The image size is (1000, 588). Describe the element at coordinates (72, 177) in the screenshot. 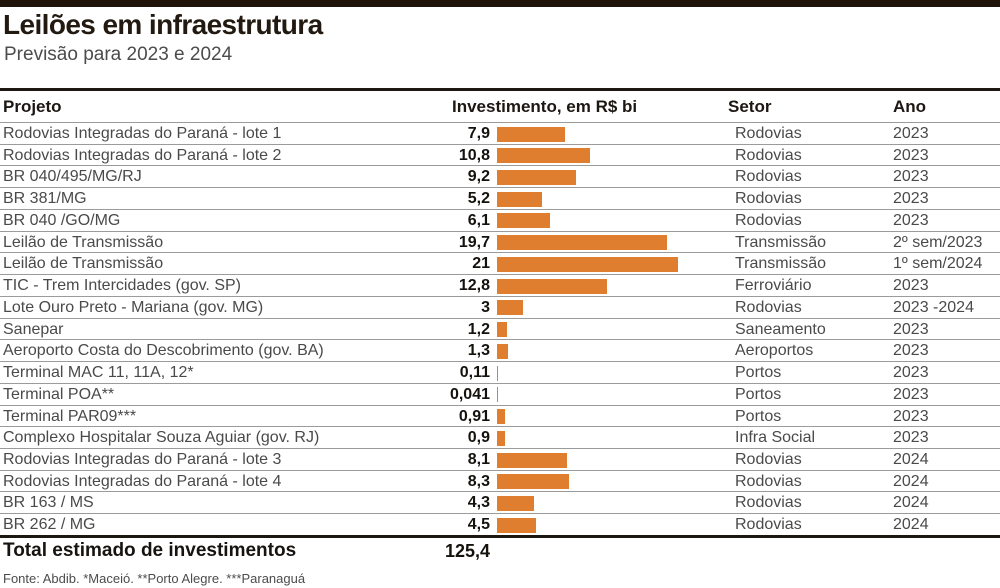

I see `project-name: BR 040/495/MG/RJ` at that location.